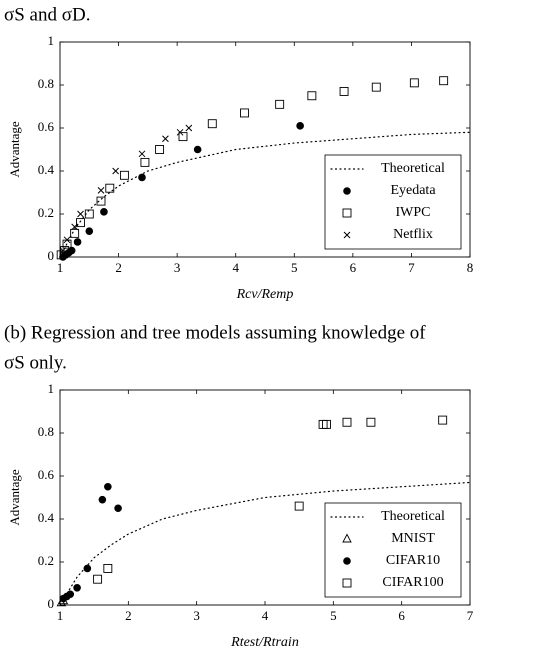 The width and height of the screenshot is (536, 648). I want to click on x-tick-label: 8, so click(470, 267).